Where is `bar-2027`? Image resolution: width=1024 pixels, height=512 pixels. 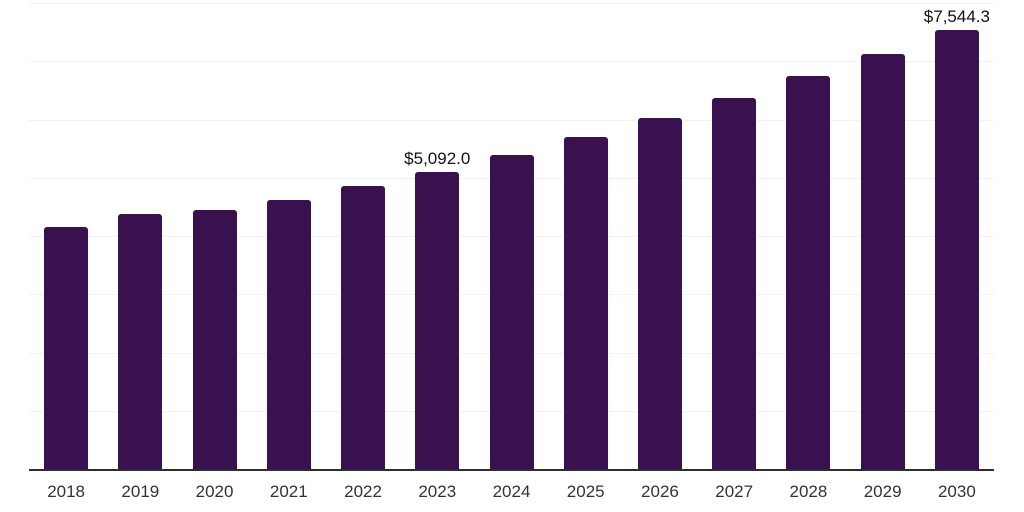
bar-2027 is located at coordinates (734, 283).